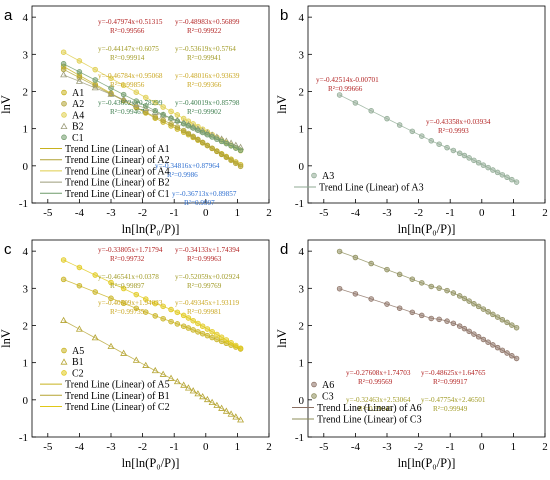 The width and height of the screenshot is (550, 480). I want to click on fit-equation: y=-0.44147x+0.6075, so click(128, 49).